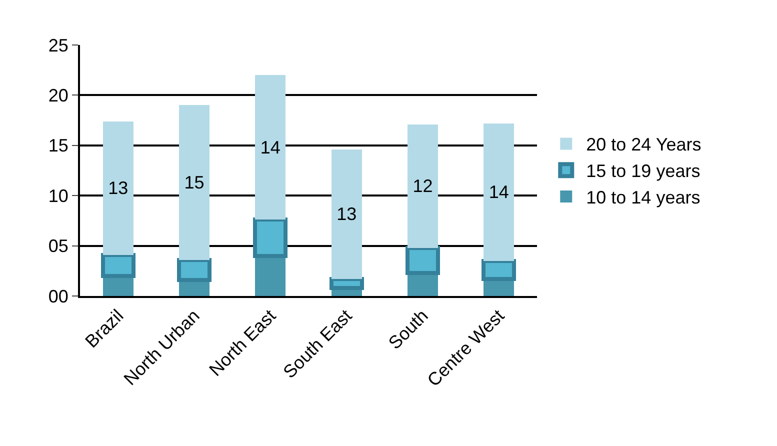 The image size is (777, 446). Describe the element at coordinates (643, 198) in the screenshot. I see `legend-label: 10 to 14 years` at that location.